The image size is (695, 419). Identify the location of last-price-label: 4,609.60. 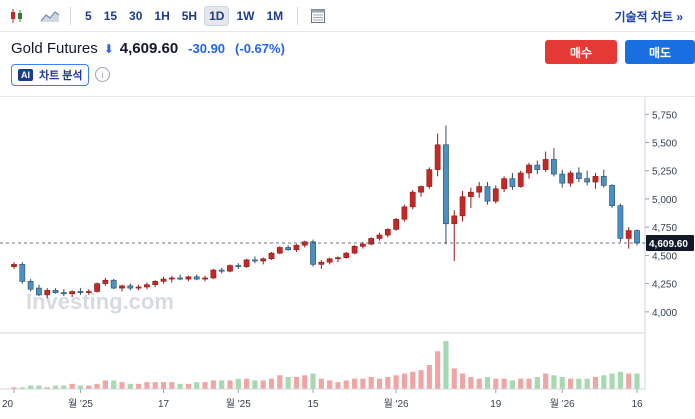
(668, 244).